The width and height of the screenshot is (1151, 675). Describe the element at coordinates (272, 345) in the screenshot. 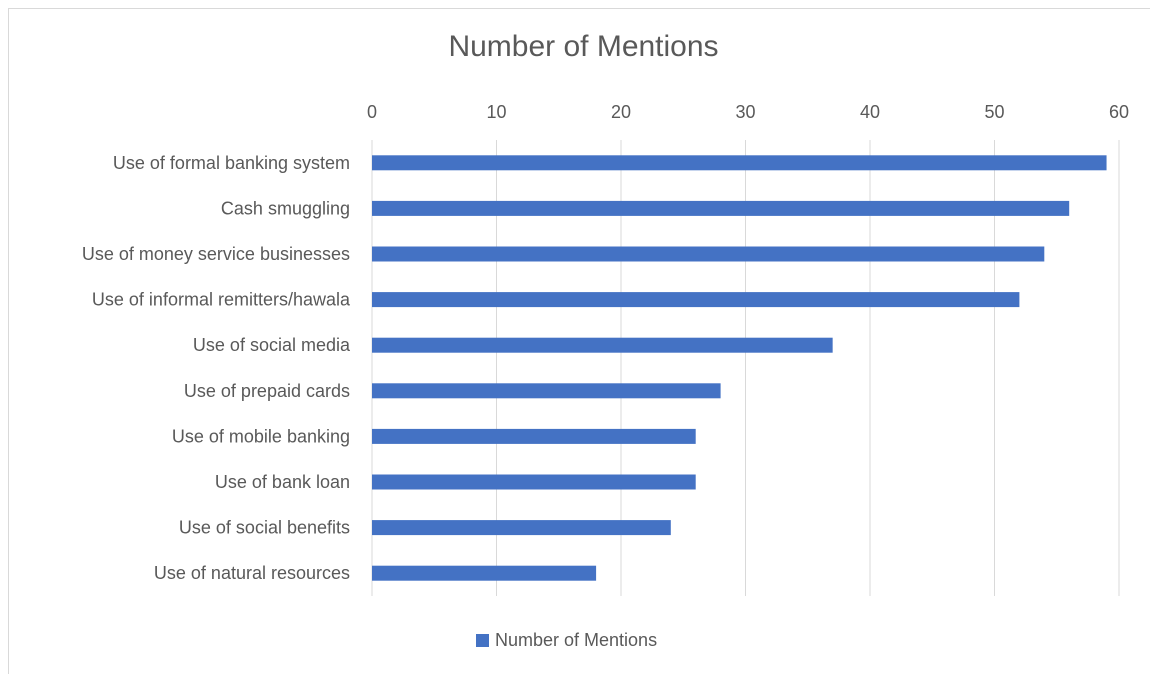

I see `category-label: Use of social media` at that location.